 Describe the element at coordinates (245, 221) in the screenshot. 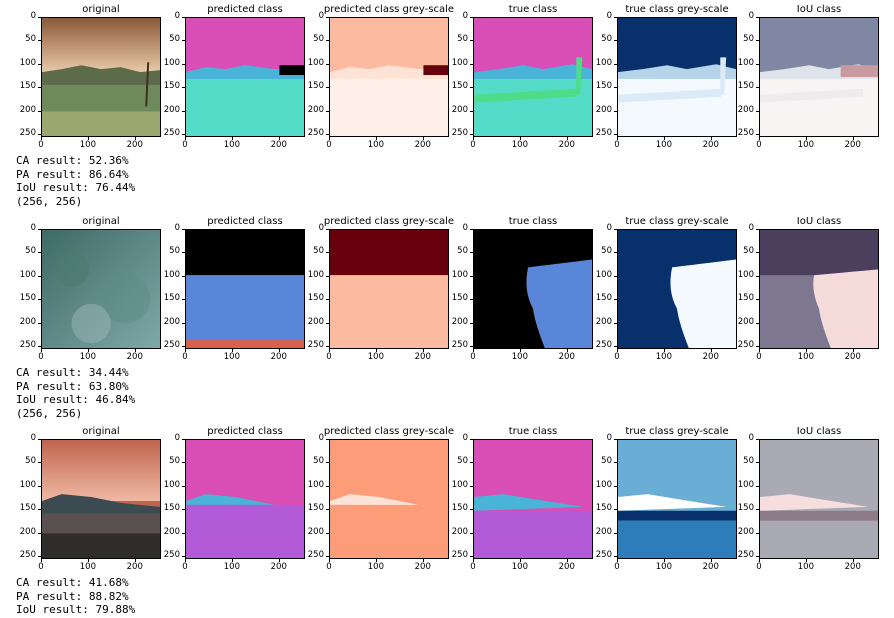

I see `panel-title: predicted class` at that location.